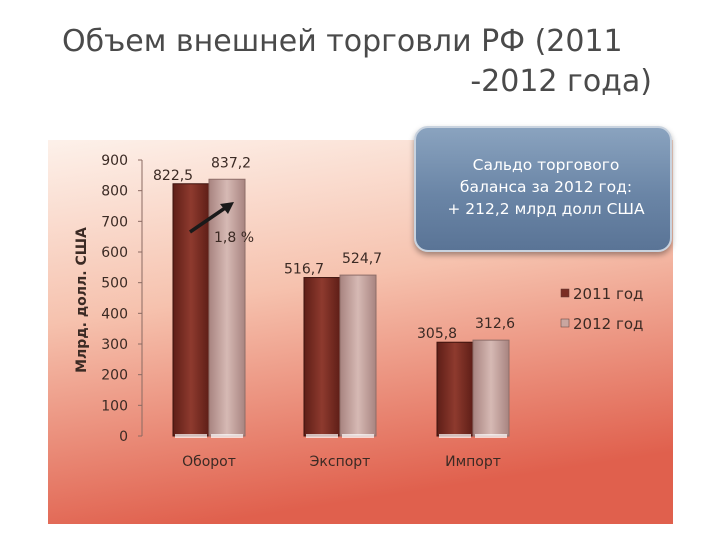 The height and width of the screenshot is (540, 720). I want to click on data-label: 516,7, so click(304, 270).